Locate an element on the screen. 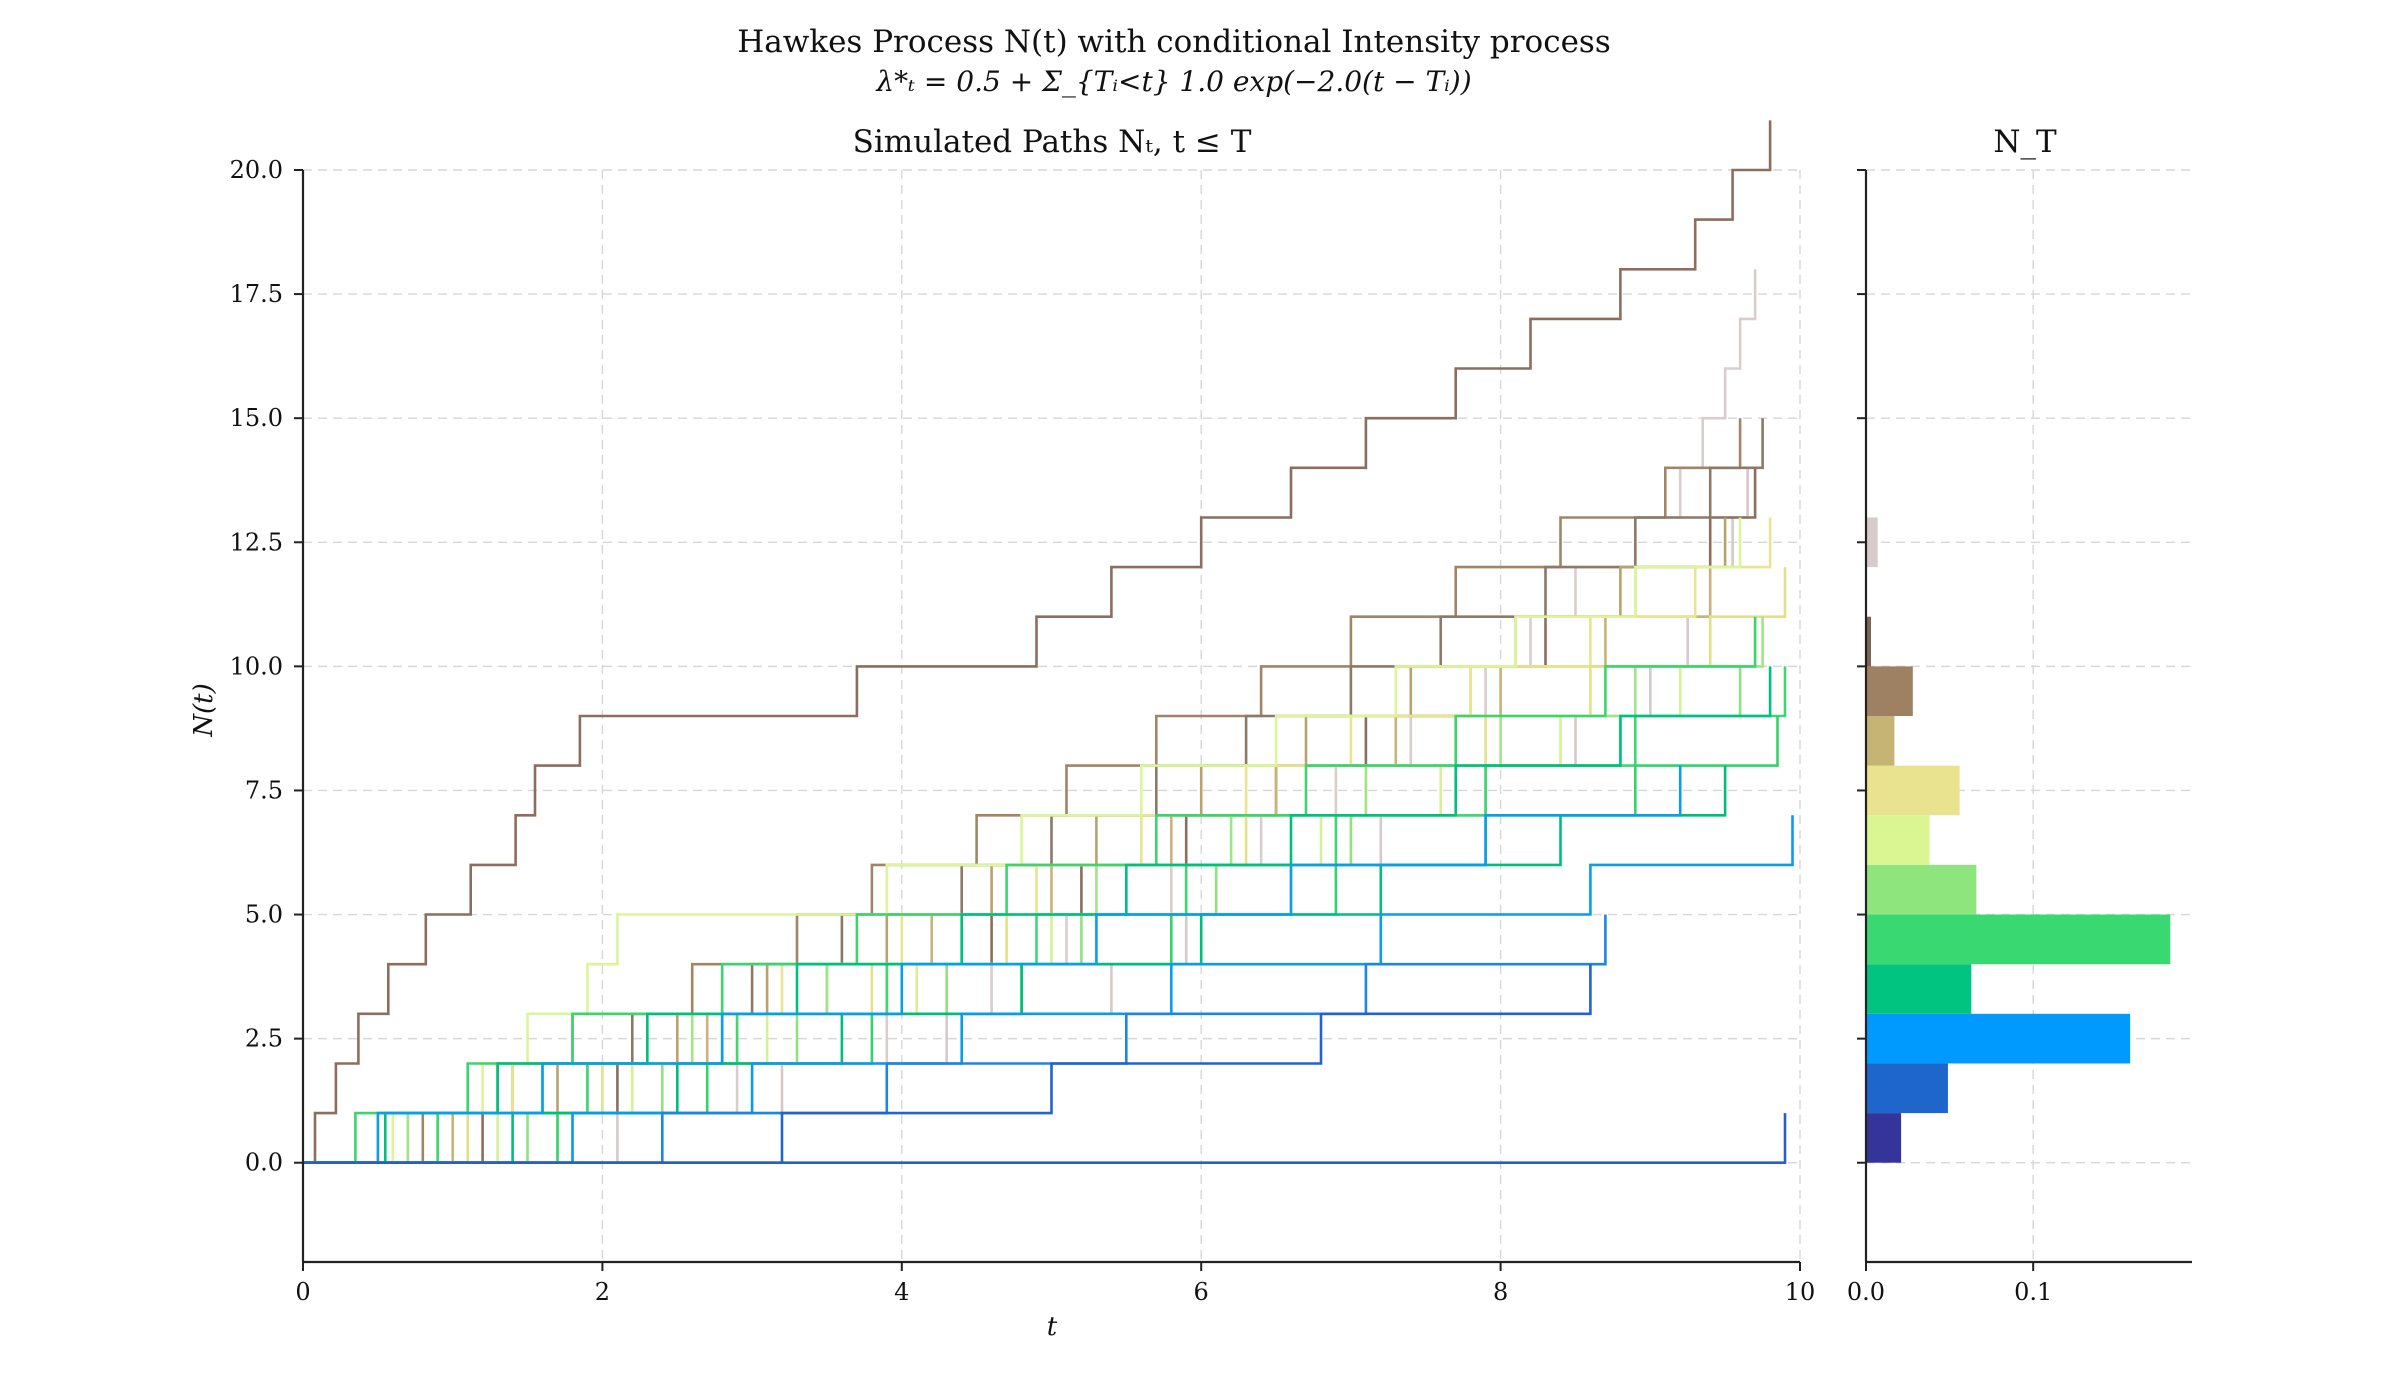 The width and height of the screenshot is (2400, 1400). x-tick-label: 4 is located at coordinates (901, 1292).